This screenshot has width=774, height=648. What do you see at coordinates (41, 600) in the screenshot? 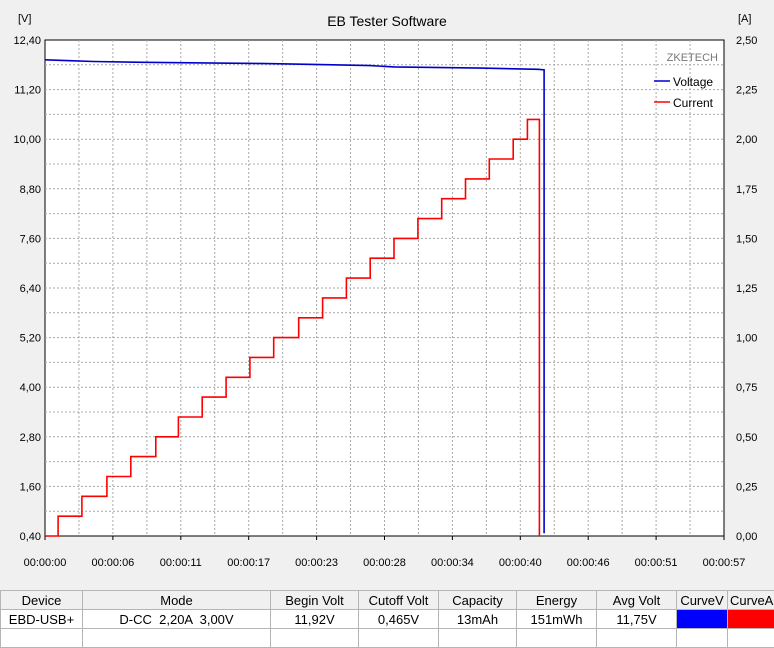
I see `header-device: Device` at bounding box center [41, 600].